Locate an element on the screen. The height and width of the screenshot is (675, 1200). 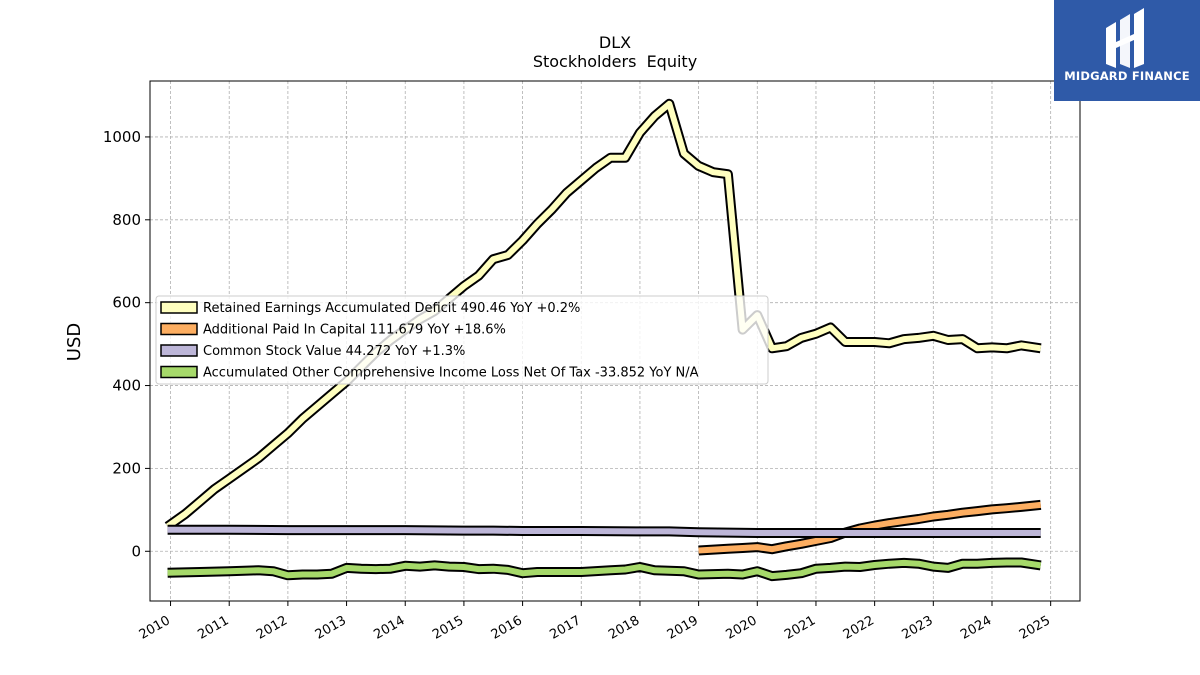
x-tick-label: 2015 is located at coordinates (448, 628).